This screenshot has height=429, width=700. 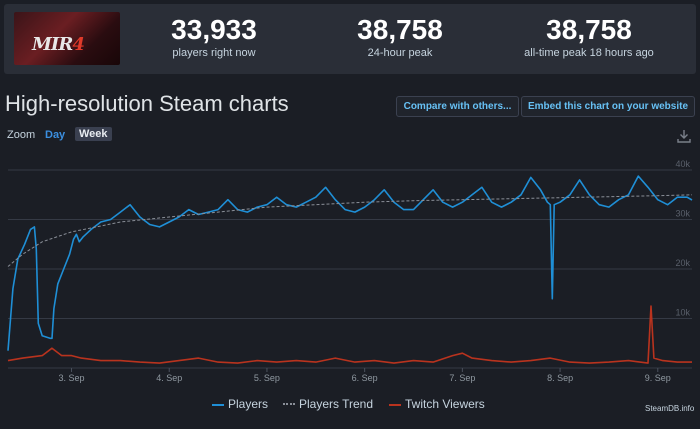 What do you see at coordinates (58, 44) in the screenshot?
I see `game-logo: MIR4` at bounding box center [58, 44].